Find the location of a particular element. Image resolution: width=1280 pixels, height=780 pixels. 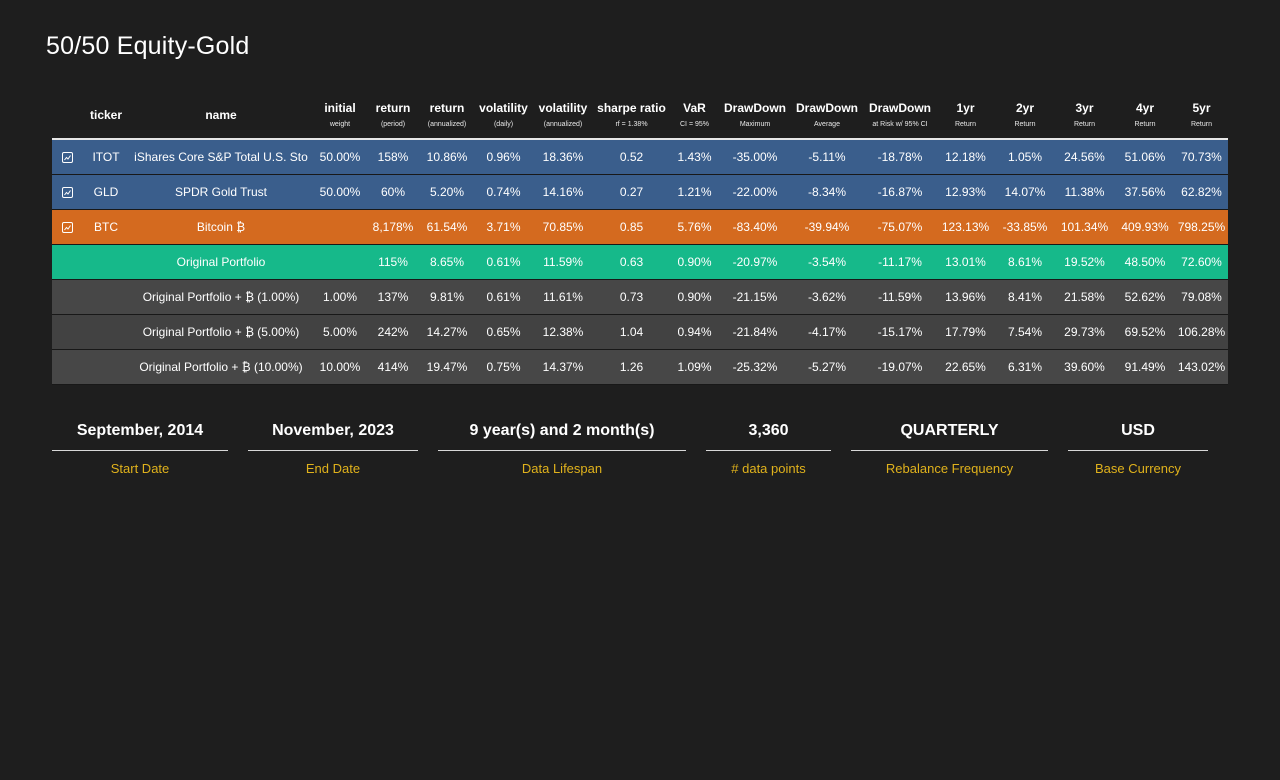

end-date-label: End Date is located at coordinates (333, 468).